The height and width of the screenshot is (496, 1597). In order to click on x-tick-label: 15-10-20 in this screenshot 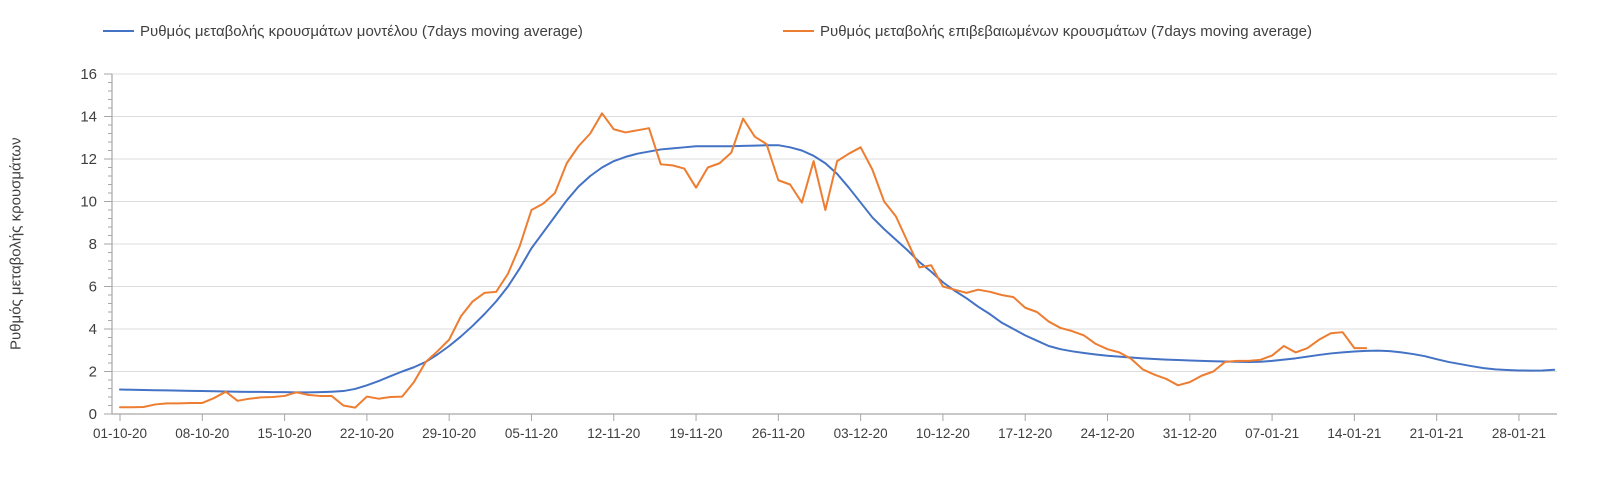, I will do `click(285, 433)`.